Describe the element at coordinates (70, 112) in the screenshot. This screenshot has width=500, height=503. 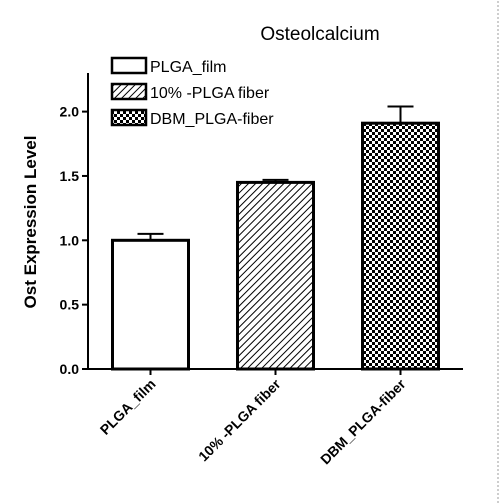
I see `y-tick-label: 2.0` at that location.